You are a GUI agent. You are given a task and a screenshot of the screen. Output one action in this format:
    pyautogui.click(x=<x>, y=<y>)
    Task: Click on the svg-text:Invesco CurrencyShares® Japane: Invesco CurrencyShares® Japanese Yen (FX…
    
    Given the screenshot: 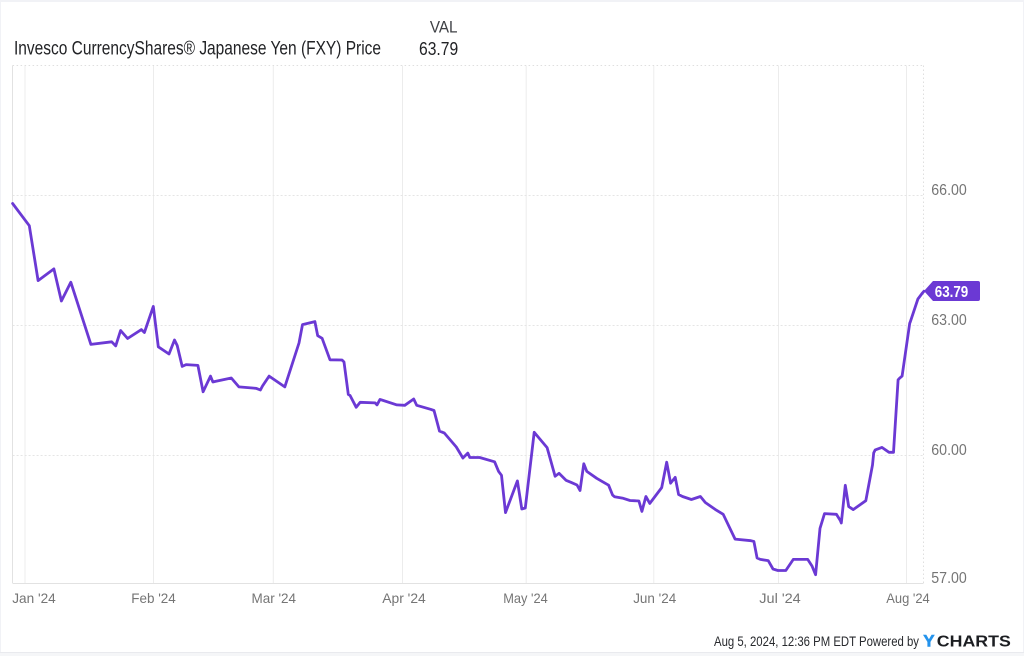 What is the action you would take?
    pyautogui.click(x=197, y=49)
    